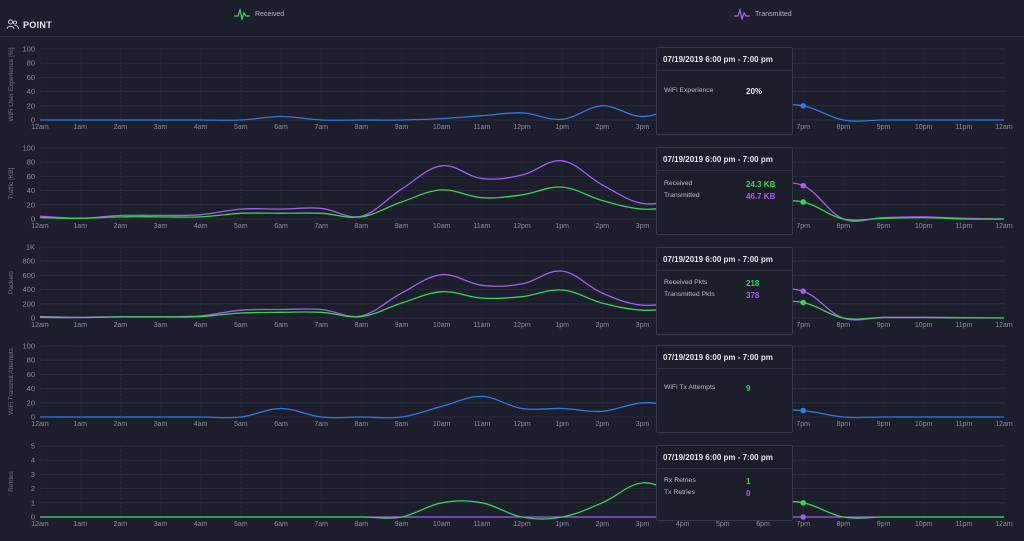 Image resolution: width=1024 pixels, height=541 pixels. What do you see at coordinates (521, 407) in the screenshot?
I see `experience-series-line` at bounding box center [521, 407].